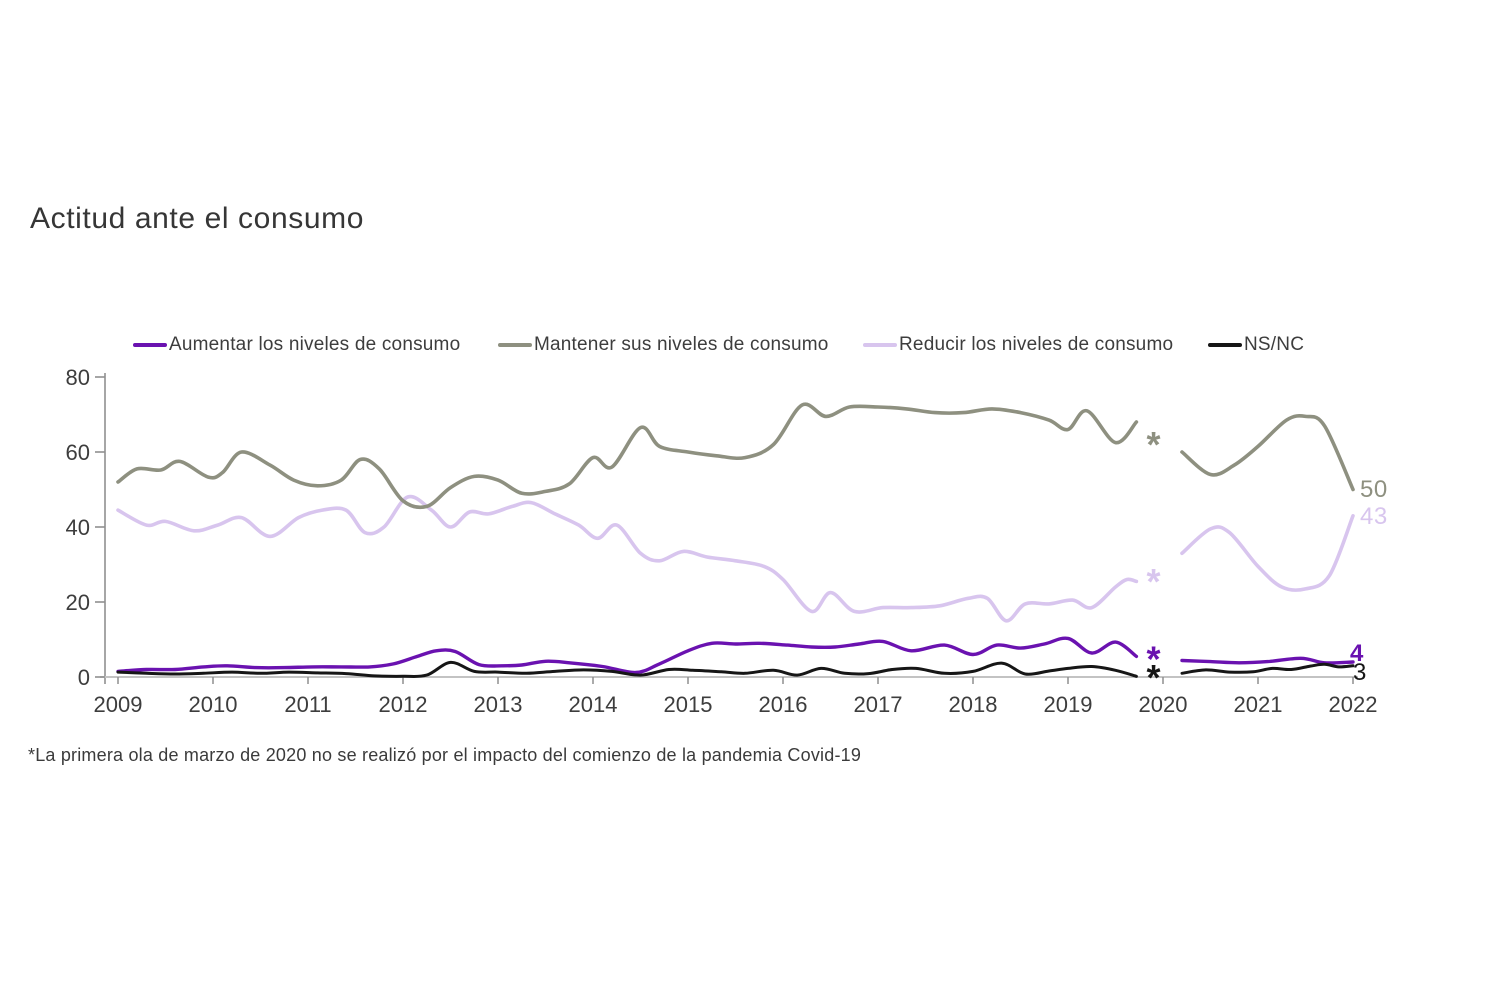  What do you see at coordinates (627, 655) in the screenshot?
I see `series-line-aumentar-pre-gap` at bounding box center [627, 655].